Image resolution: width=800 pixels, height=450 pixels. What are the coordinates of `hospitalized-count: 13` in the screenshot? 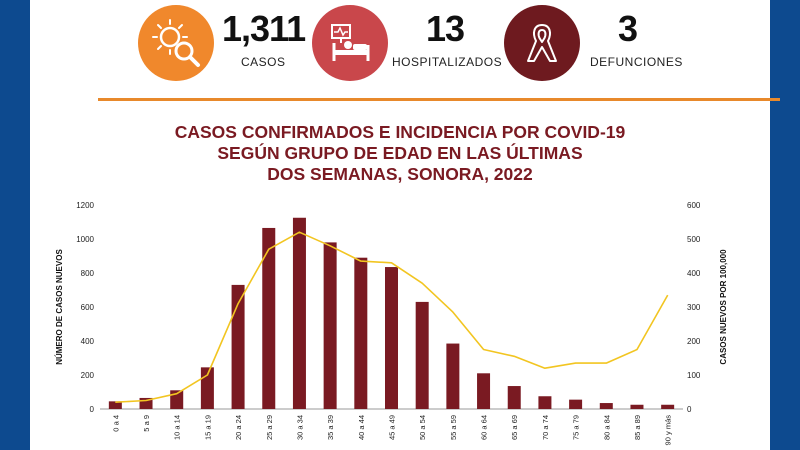 It's located at (445, 28).